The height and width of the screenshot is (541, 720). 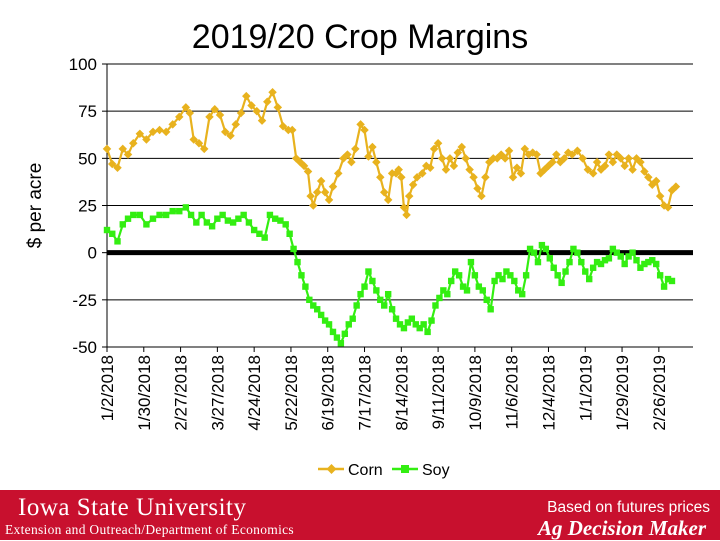 What do you see at coordinates (436, 470) in the screenshot?
I see `legend-soy-label: Soy` at bounding box center [436, 470].